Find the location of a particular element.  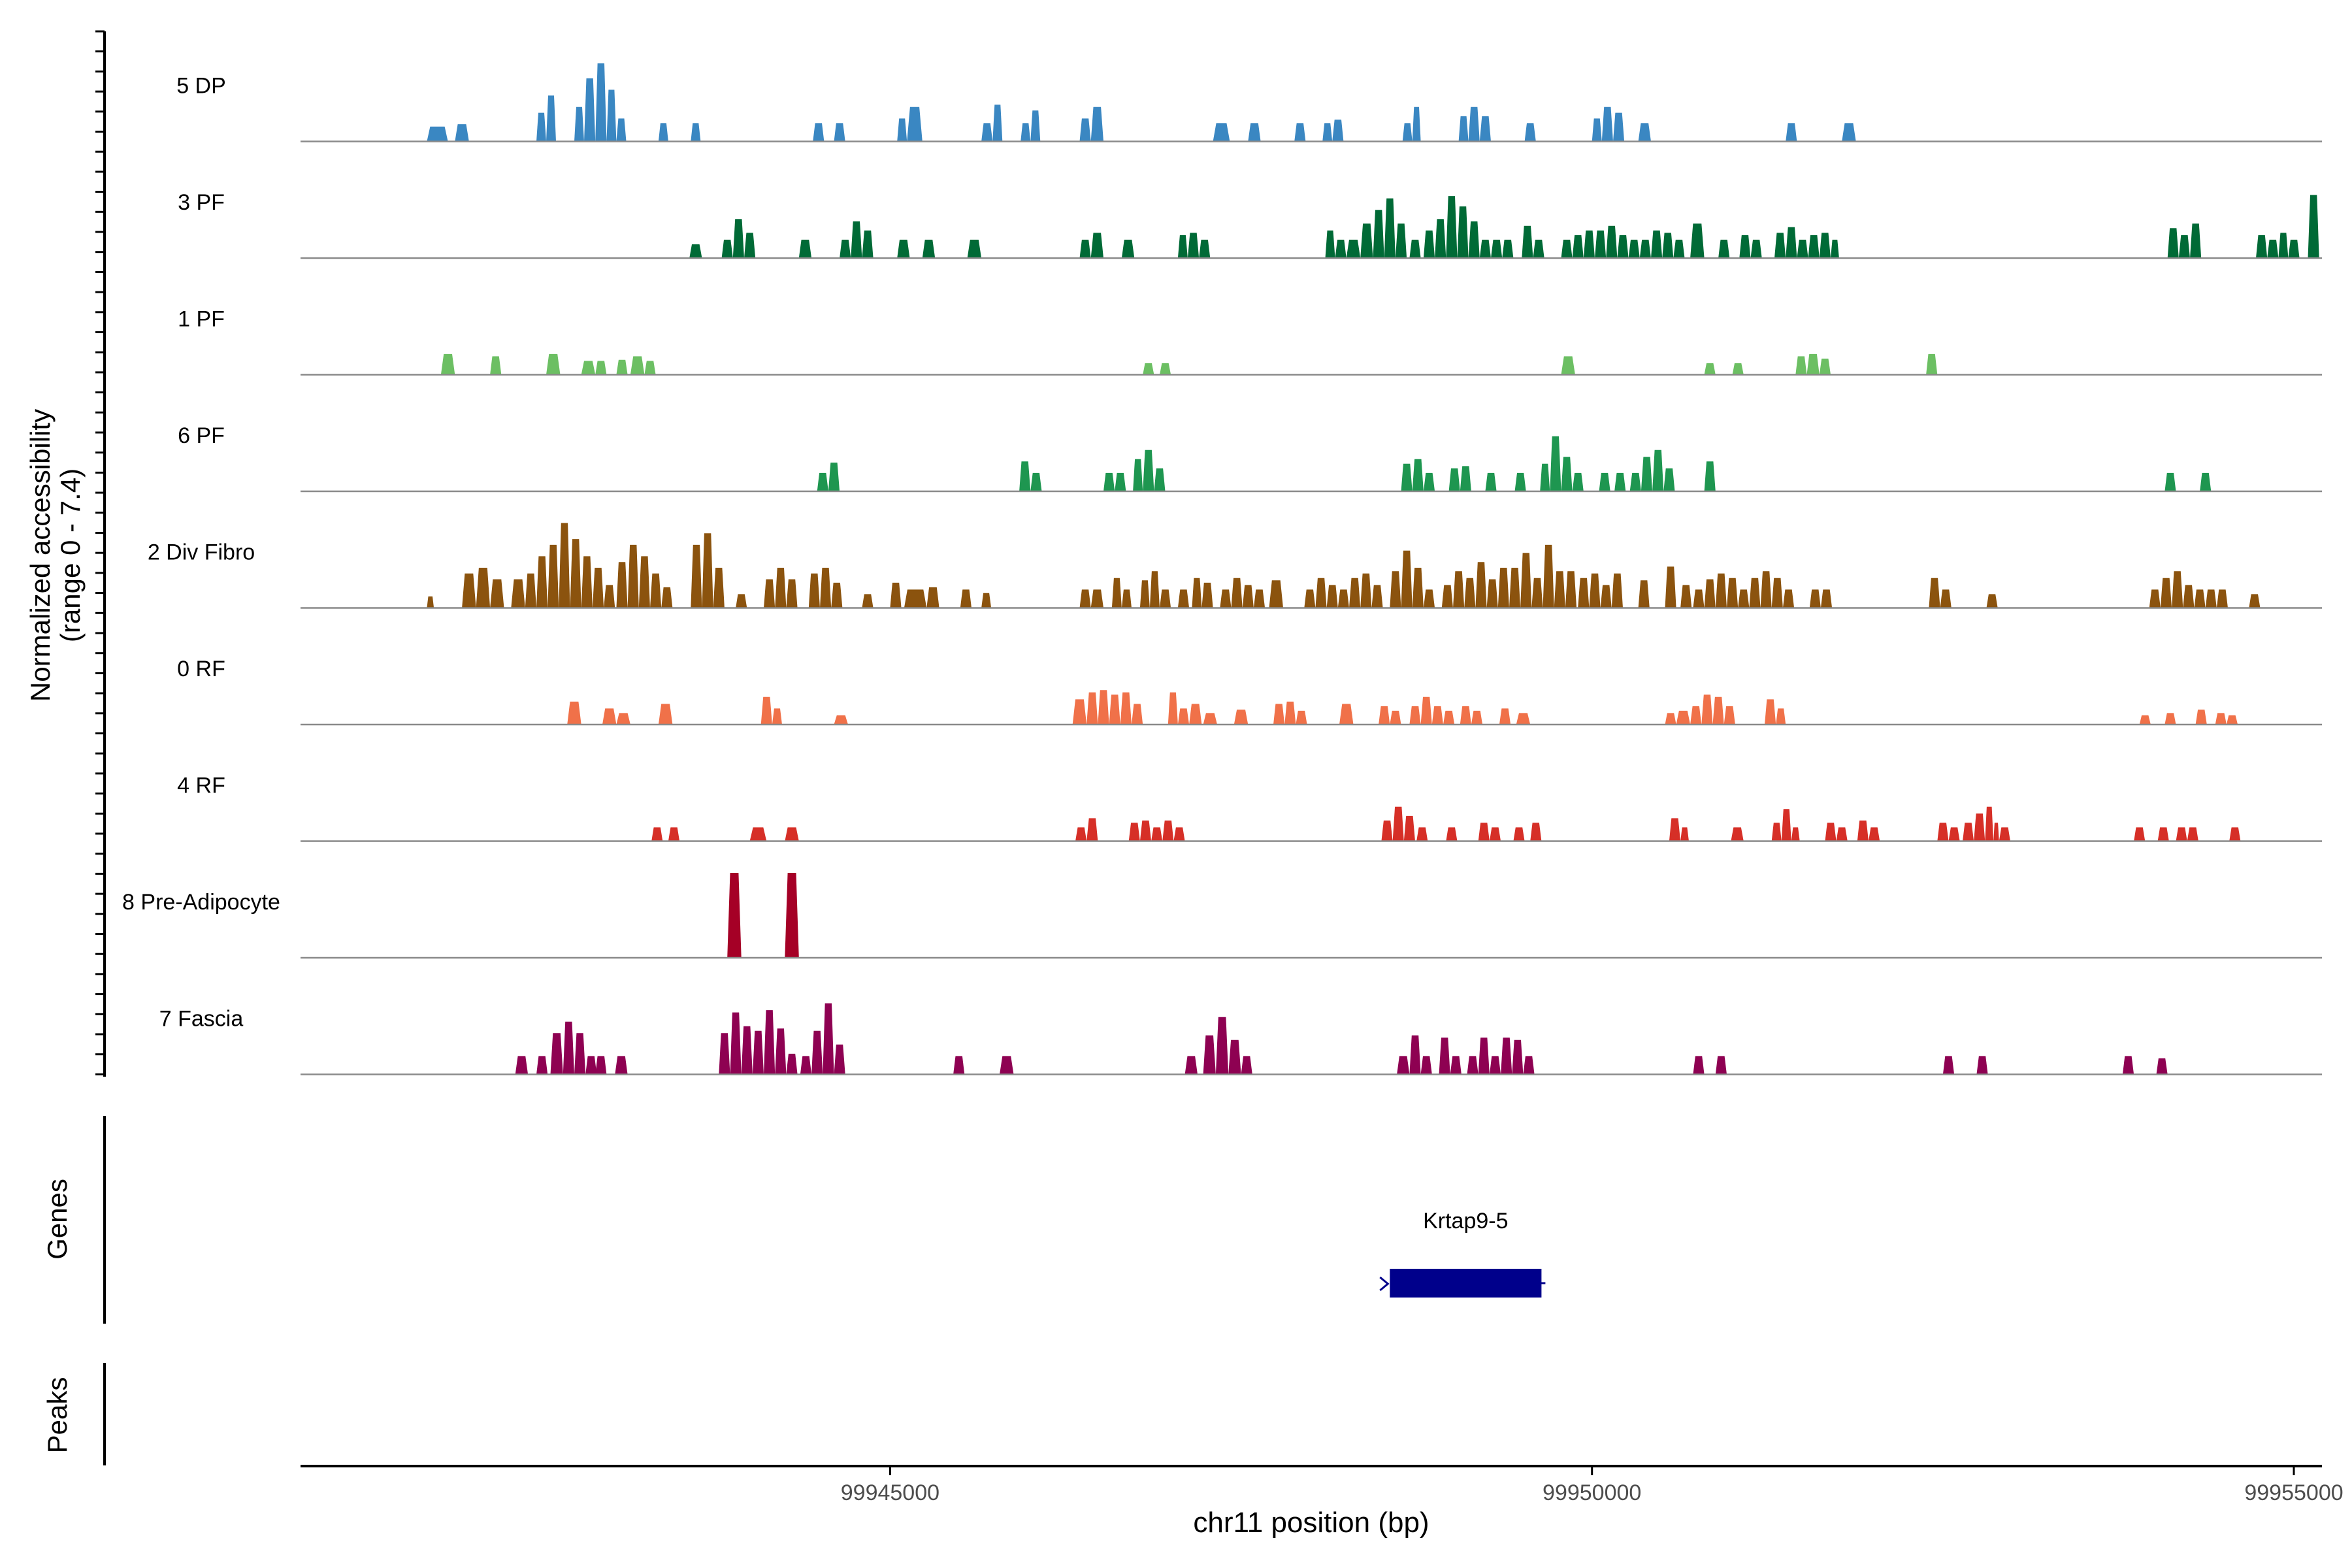

track-label: 2 Div Fibro is located at coordinates (201, 552).